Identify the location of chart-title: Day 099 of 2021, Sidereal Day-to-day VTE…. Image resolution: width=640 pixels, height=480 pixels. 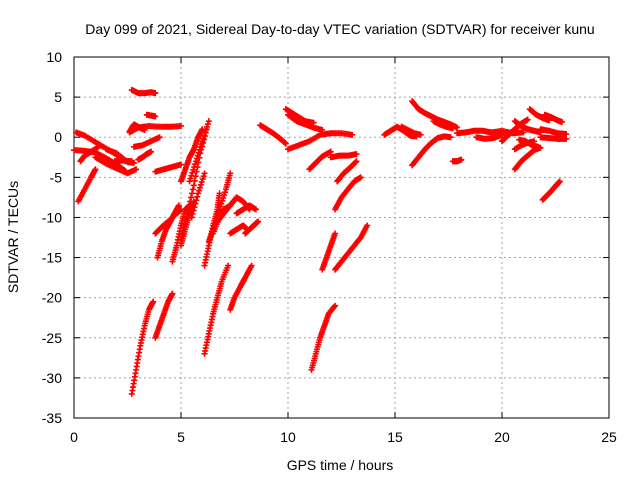
(339, 29).